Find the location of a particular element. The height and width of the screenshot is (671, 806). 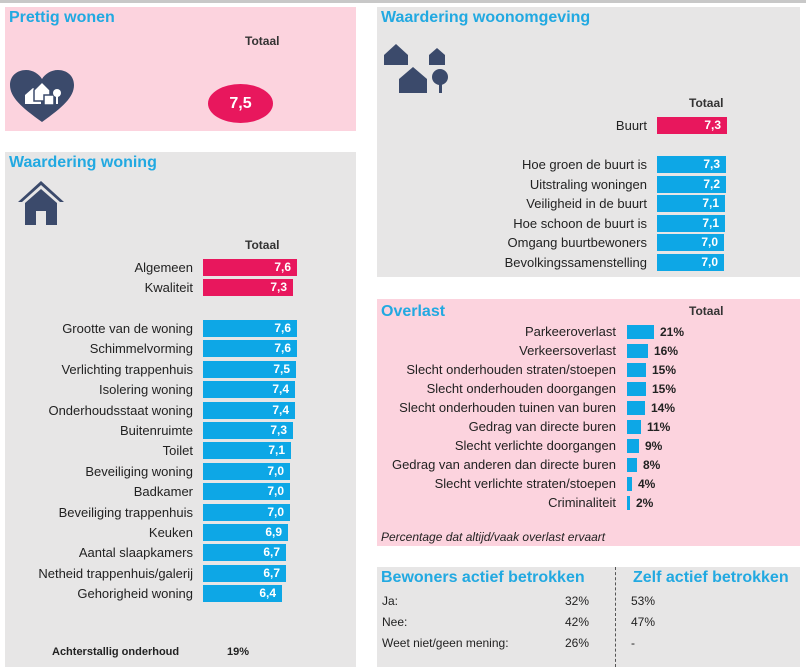

prettig-score-value: 7,5 is located at coordinates (240, 103).